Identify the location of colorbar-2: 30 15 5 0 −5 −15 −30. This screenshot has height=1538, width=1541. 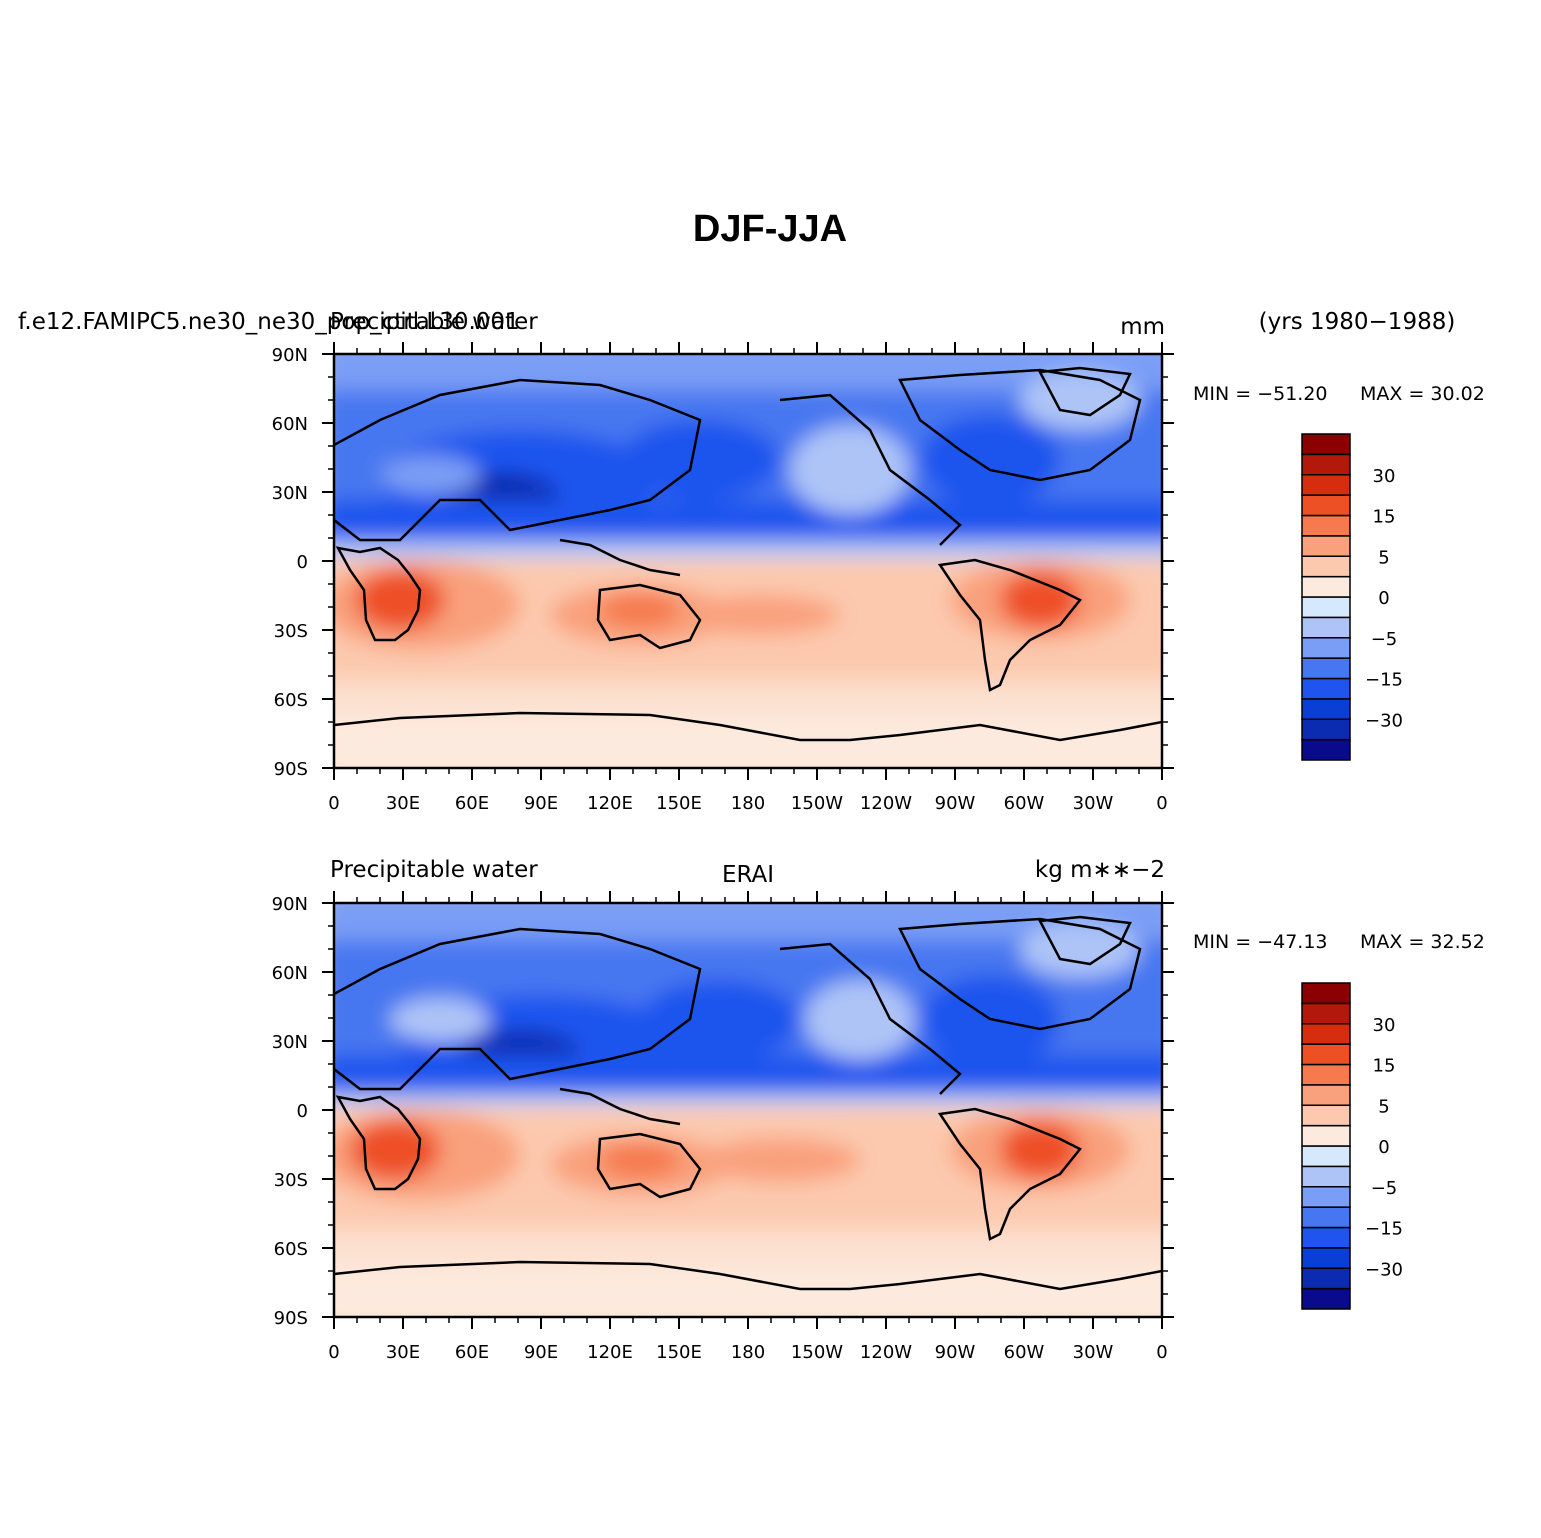
(1352, 1146).